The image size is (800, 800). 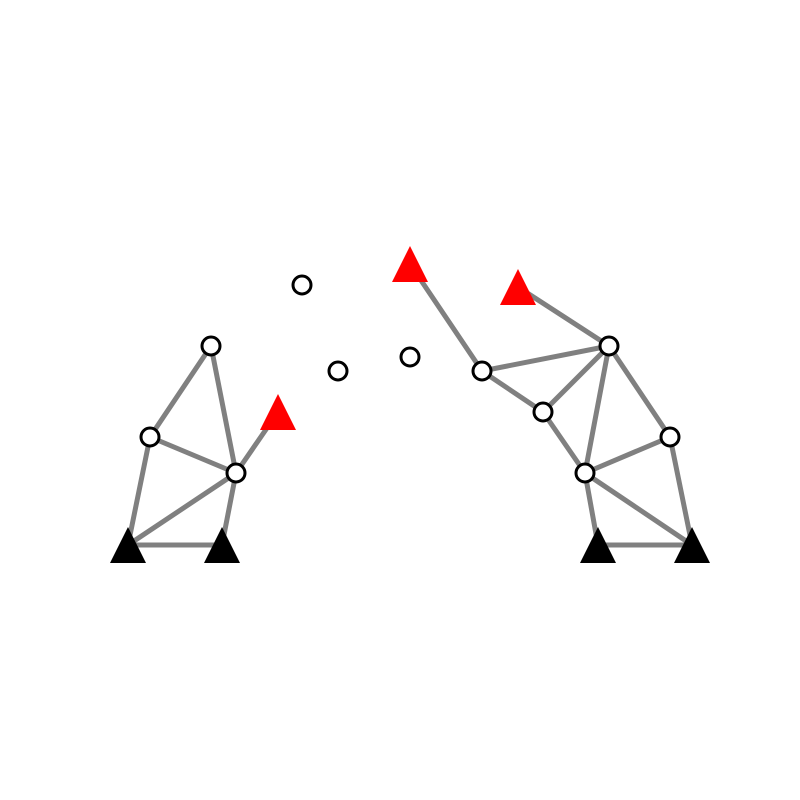 I want to click on edge-n2-n3, so click(x=193, y=455).